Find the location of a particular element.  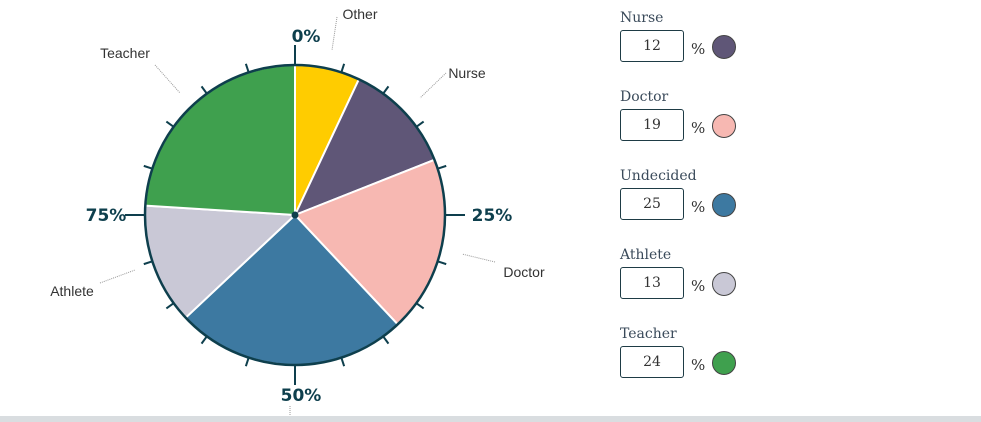

input-label: Undecided is located at coordinates (658, 176).